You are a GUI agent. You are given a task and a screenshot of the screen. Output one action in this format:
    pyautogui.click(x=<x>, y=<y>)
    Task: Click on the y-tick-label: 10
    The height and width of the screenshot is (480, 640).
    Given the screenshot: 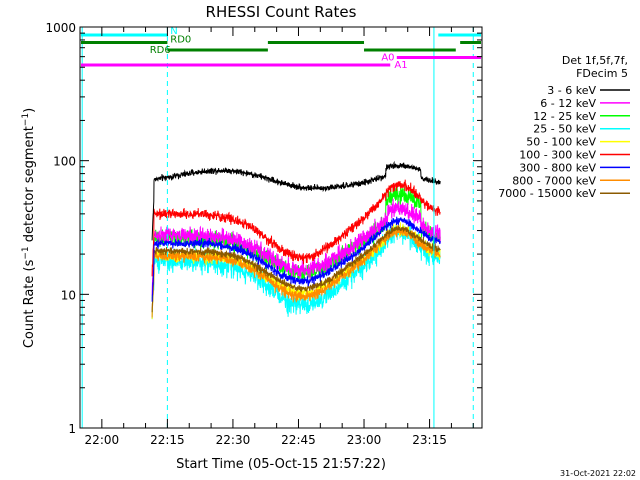 What is the action you would take?
    pyautogui.click(x=68, y=295)
    